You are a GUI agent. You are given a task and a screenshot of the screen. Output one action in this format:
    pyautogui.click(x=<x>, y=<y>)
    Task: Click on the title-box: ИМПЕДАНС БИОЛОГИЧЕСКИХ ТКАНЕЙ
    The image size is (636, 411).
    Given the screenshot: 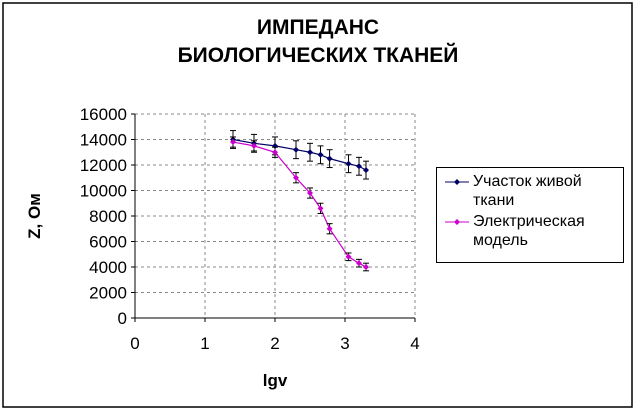 What is the action you would take?
    pyautogui.click(x=318, y=41)
    